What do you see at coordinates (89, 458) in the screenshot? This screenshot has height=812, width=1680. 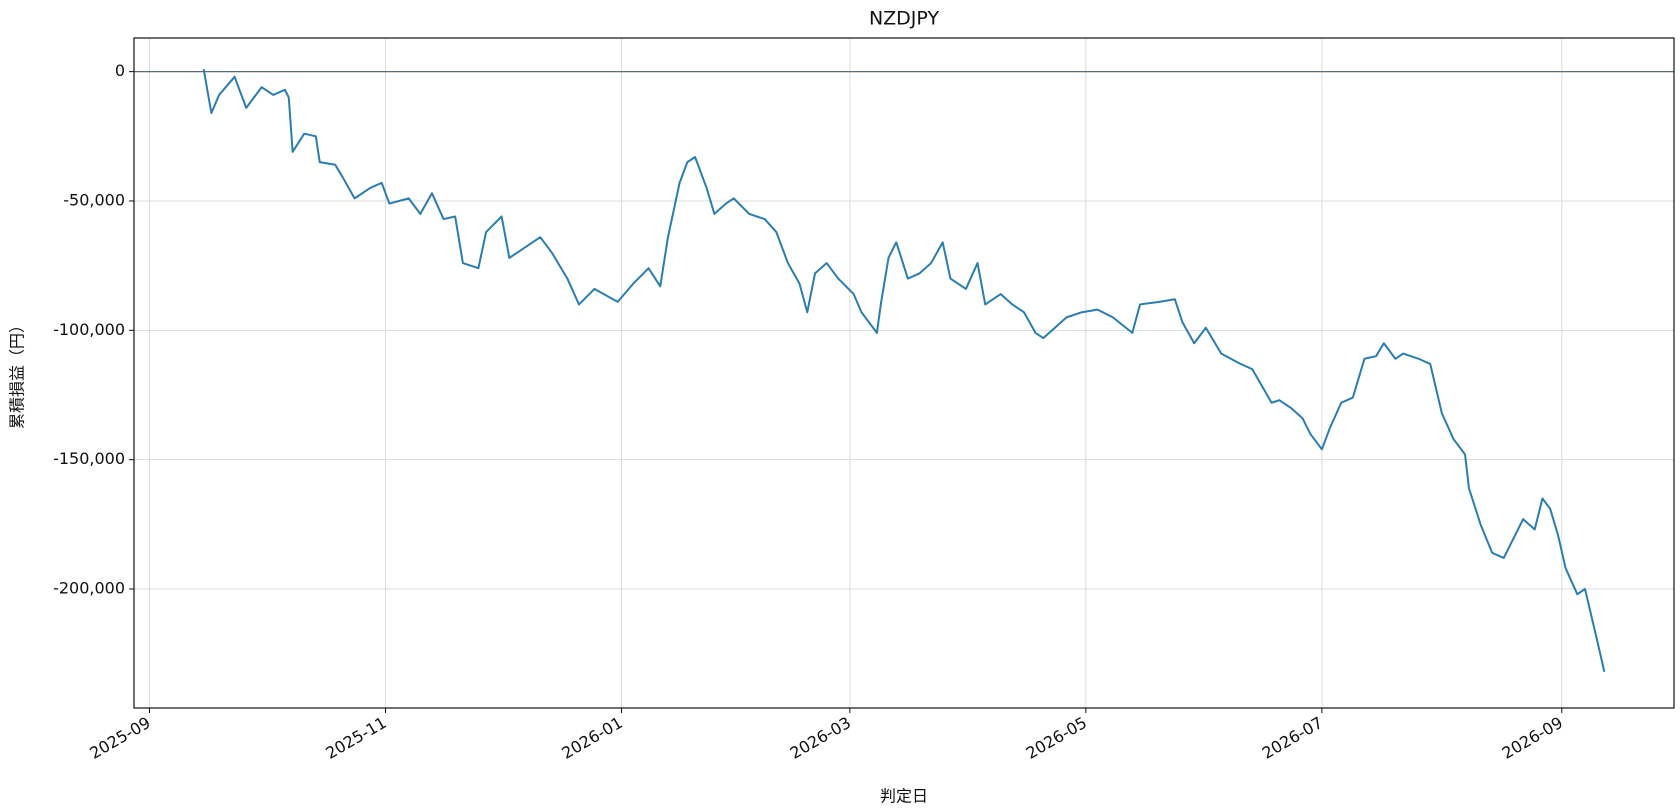 I see `y-tick-label: -150,000` at bounding box center [89, 458].